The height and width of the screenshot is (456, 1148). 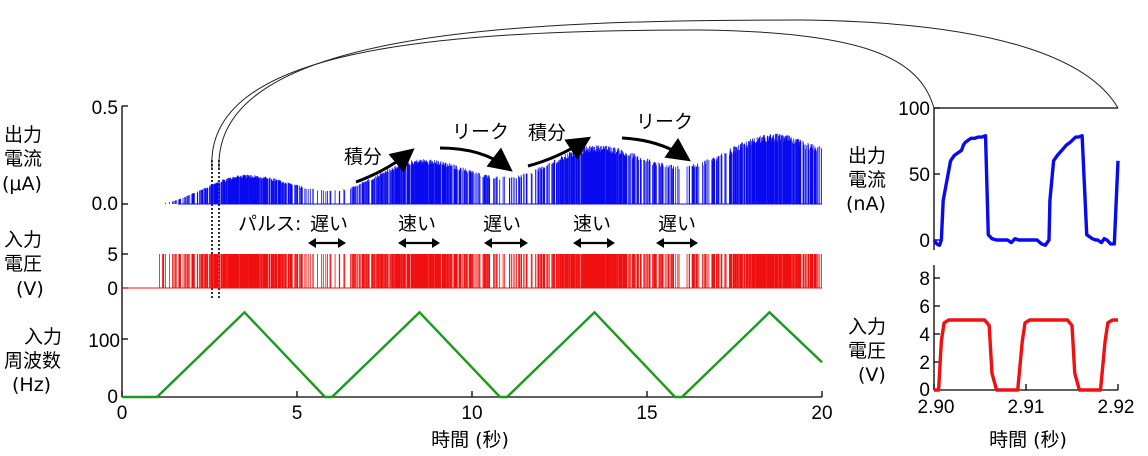 I want to click on frequency-ytick-zero: 0, so click(x=112, y=397).